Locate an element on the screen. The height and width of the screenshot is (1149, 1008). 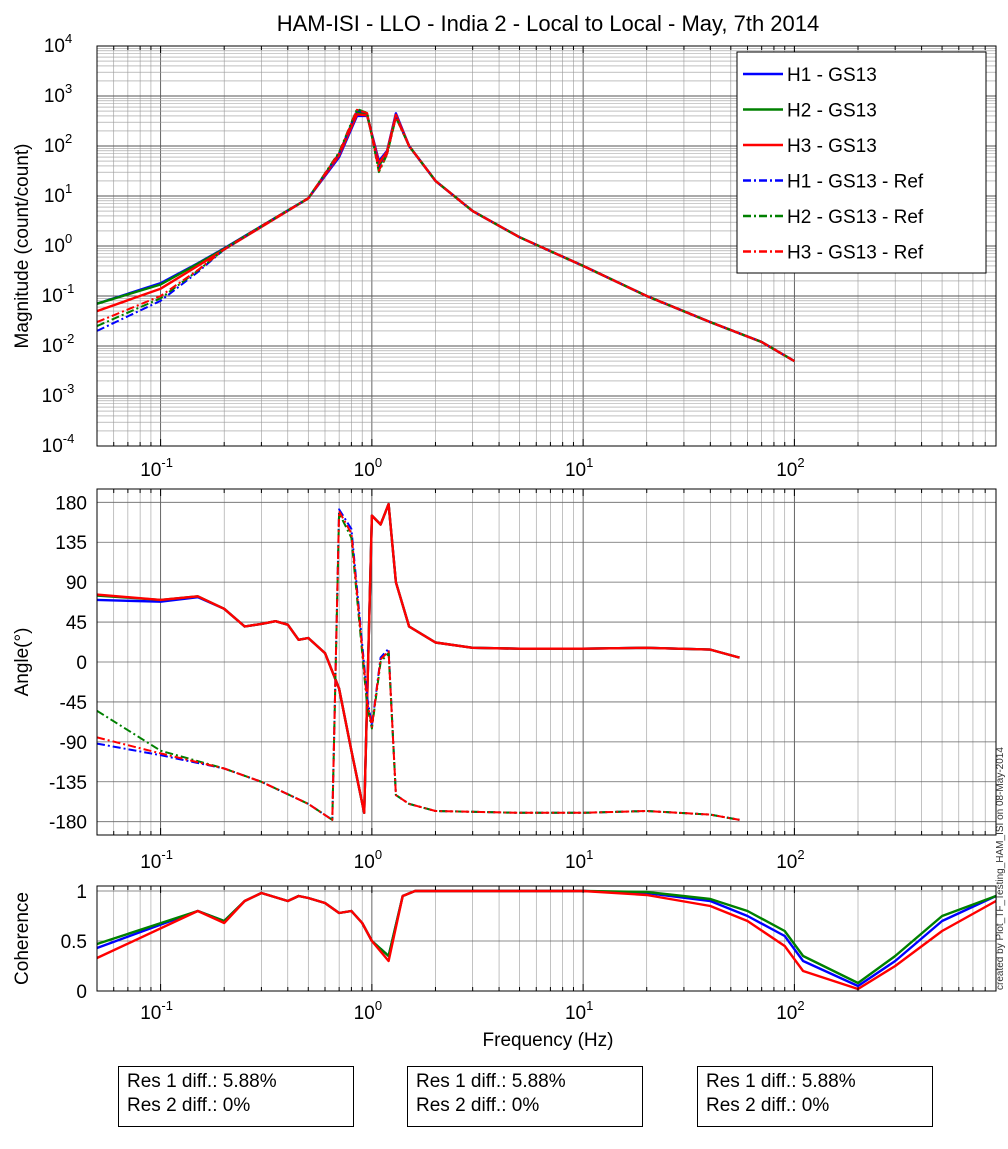
y-tick-label: 45 is located at coordinates (76, 623).